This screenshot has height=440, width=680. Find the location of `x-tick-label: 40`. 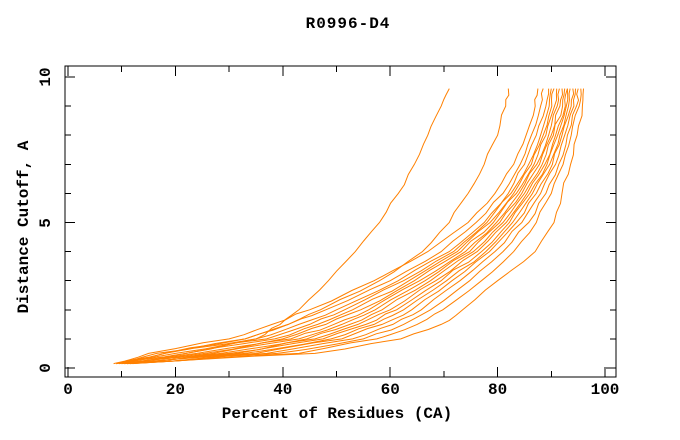

x-tick-label: 40 is located at coordinates (283, 390).